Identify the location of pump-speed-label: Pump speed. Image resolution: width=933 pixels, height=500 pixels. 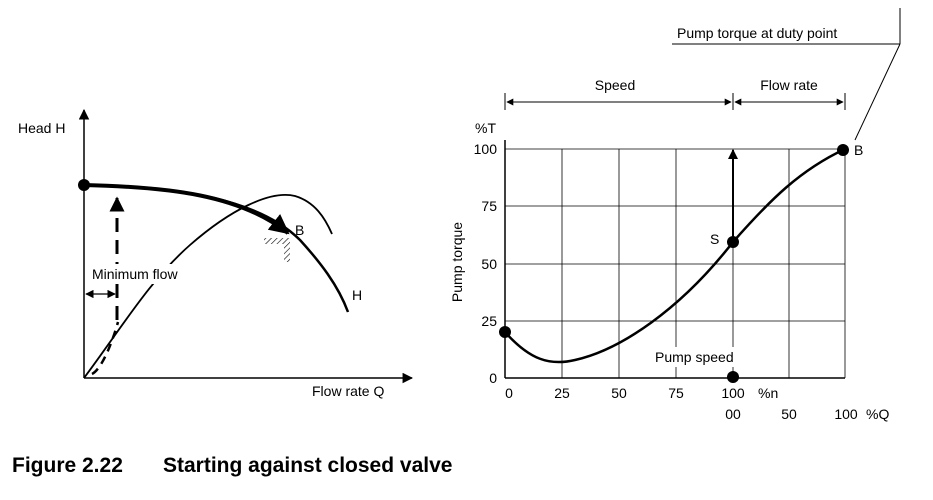
(694, 357).